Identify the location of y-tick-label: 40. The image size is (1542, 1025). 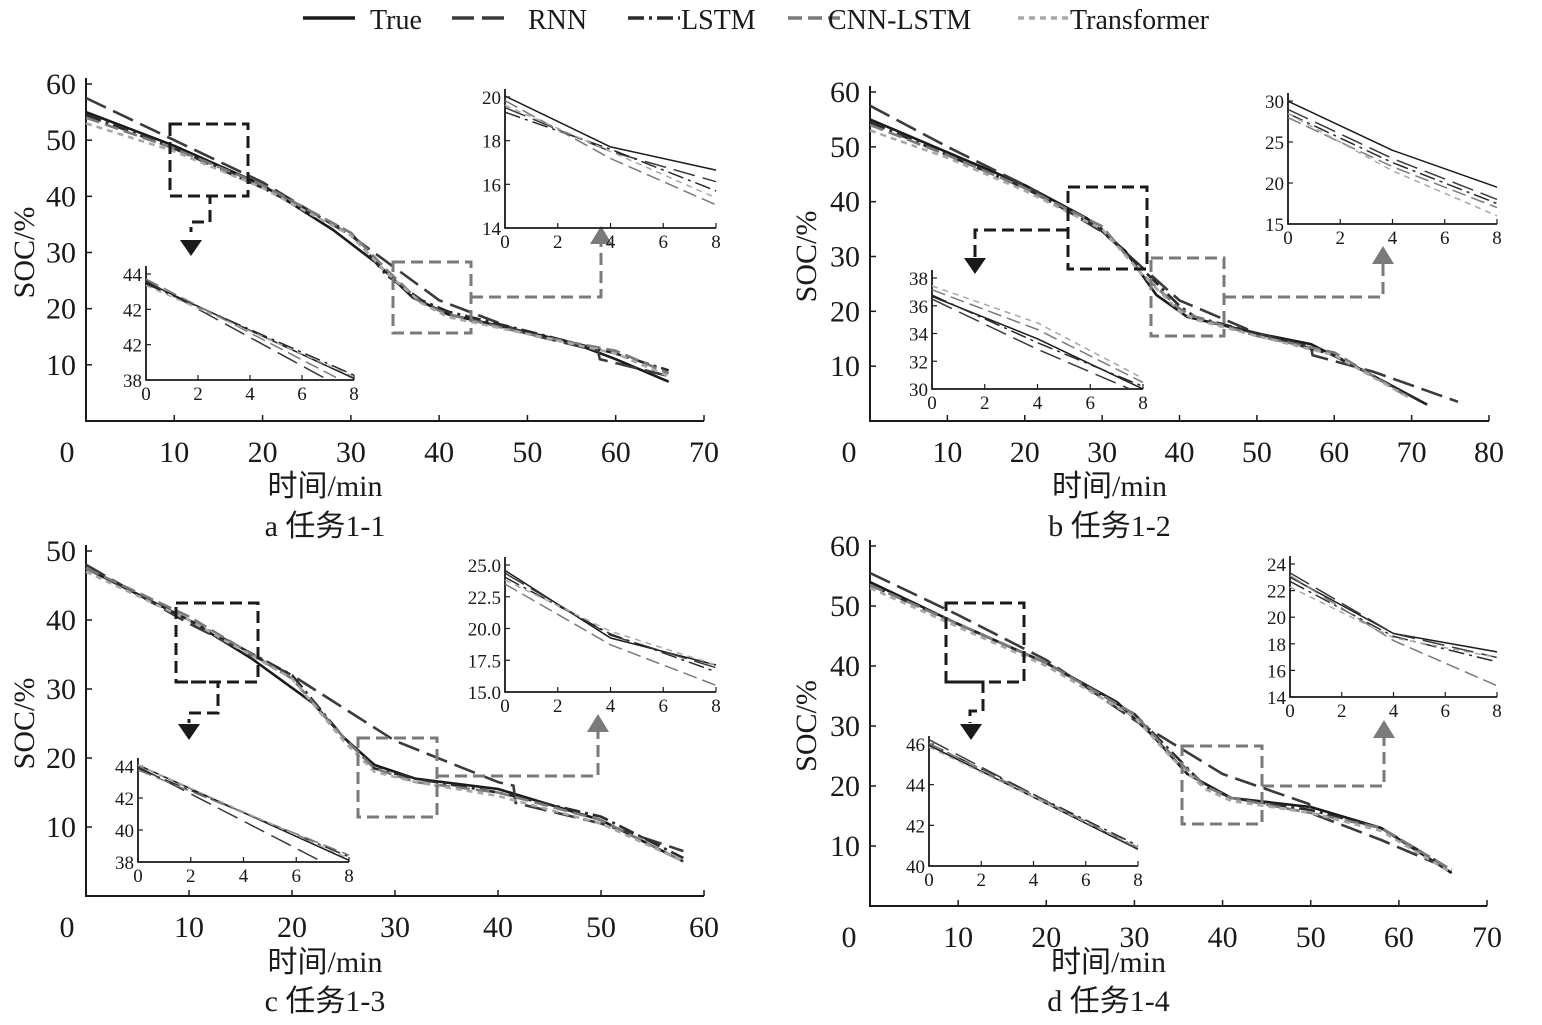
(845, 202).